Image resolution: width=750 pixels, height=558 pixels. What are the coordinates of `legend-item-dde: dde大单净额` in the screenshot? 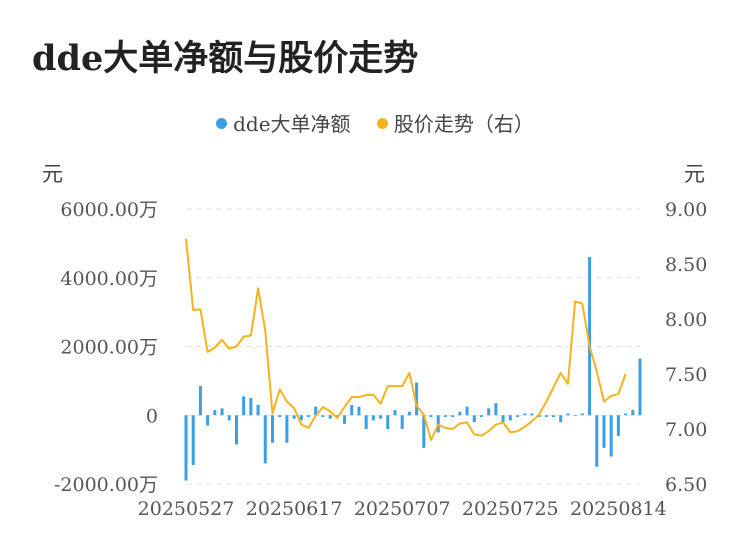 It's located at (283, 122).